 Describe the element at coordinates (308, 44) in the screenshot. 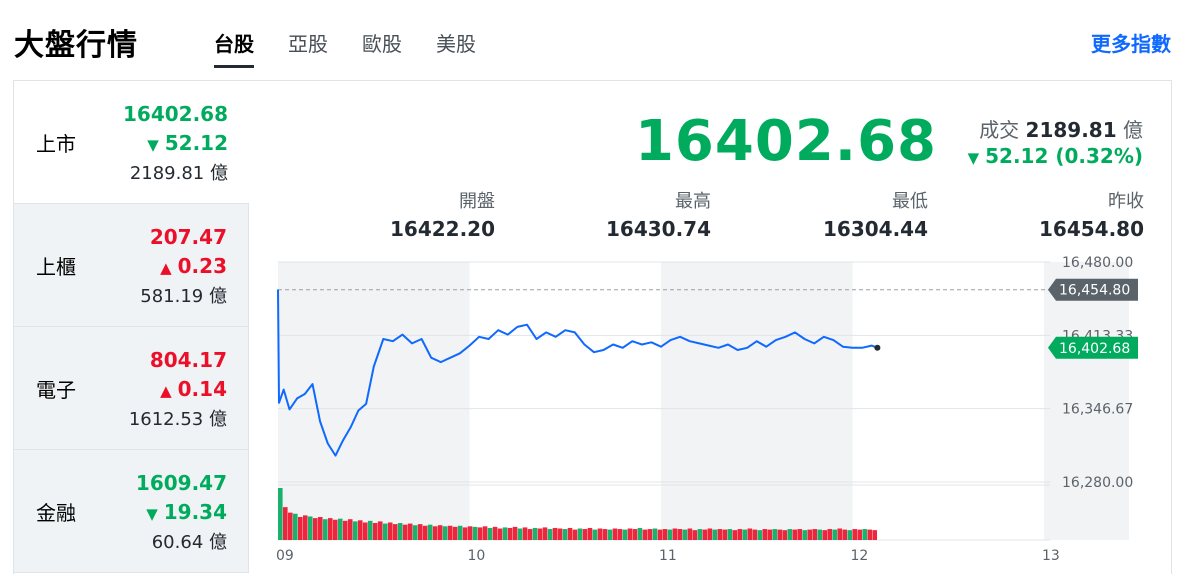

I see `tab-asia: 亞股` at that location.